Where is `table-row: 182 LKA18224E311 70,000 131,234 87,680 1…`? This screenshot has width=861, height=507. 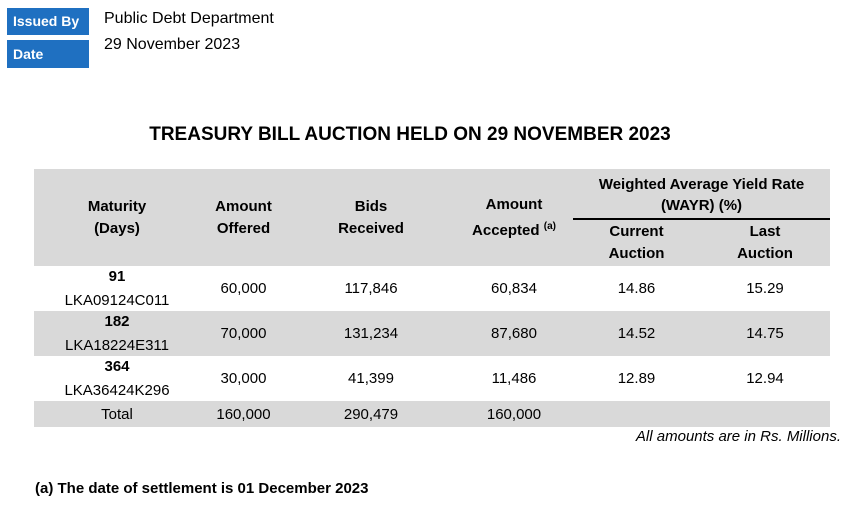 table-row: 182 LKA18224E311 70,000 131,234 87,680 1… is located at coordinates (432, 333).